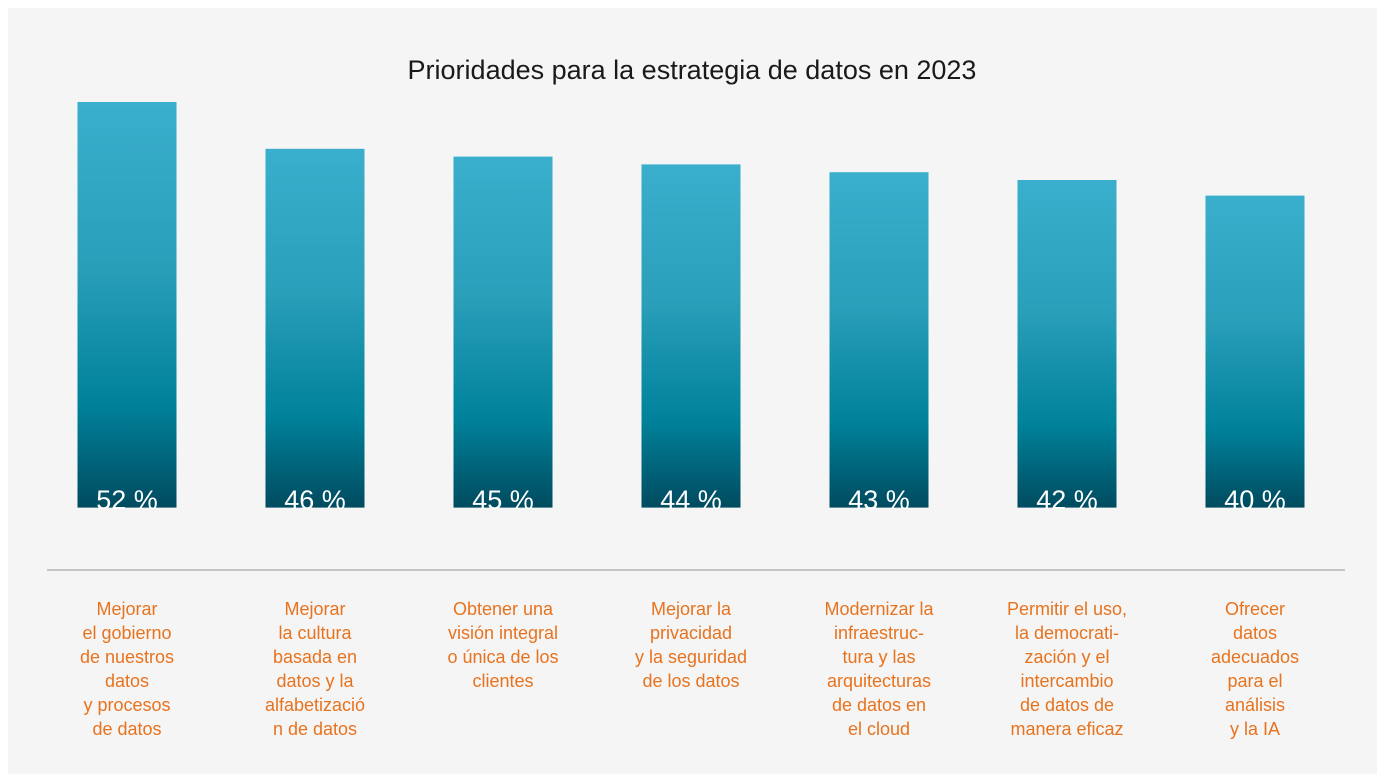 This screenshot has width=1385, height=782. I want to click on value-label: 44 %, so click(691, 500).